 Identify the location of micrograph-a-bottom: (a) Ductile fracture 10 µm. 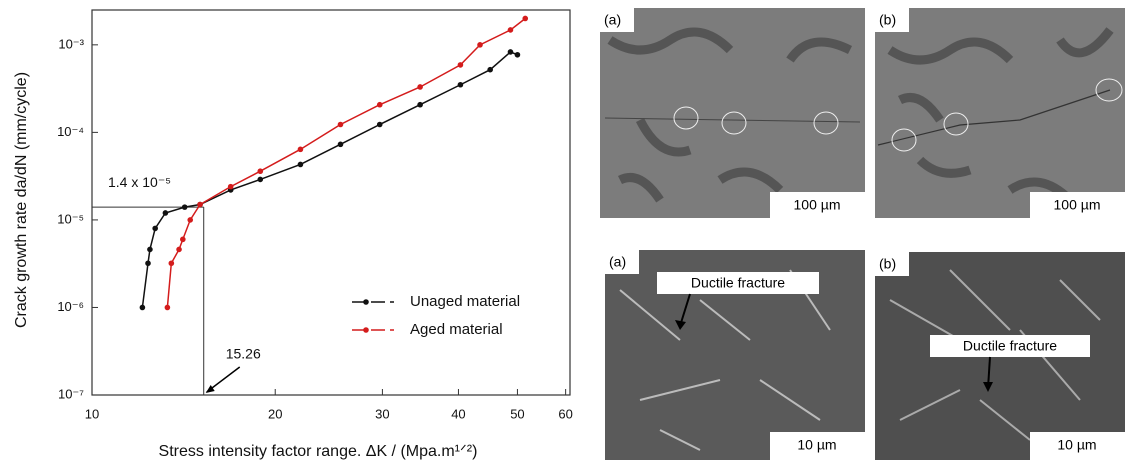
(735, 355).